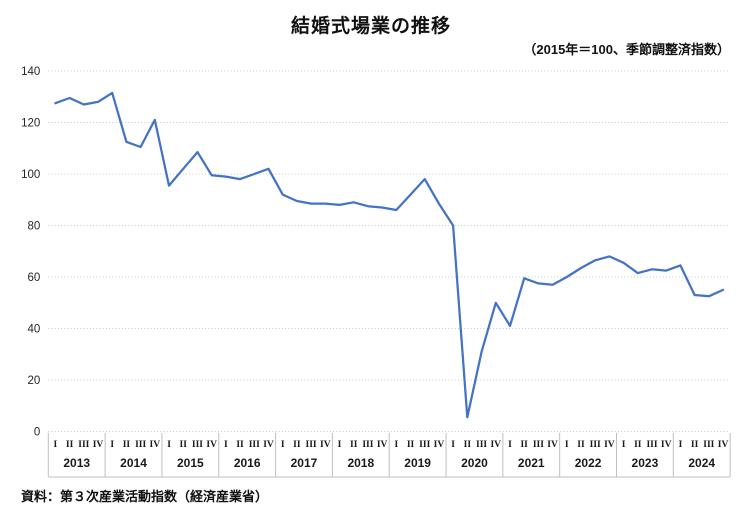 The height and width of the screenshot is (520, 742). I want to click on y-tick-label: 60, so click(34, 278).